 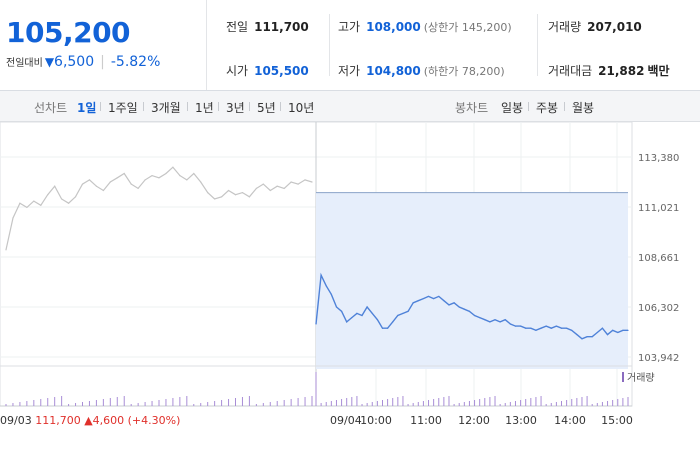 What do you see at coordinates (583, 108) in the screenshot?
I see `tab-monthly-candle: 월봉` at bounding box center [583, 108].